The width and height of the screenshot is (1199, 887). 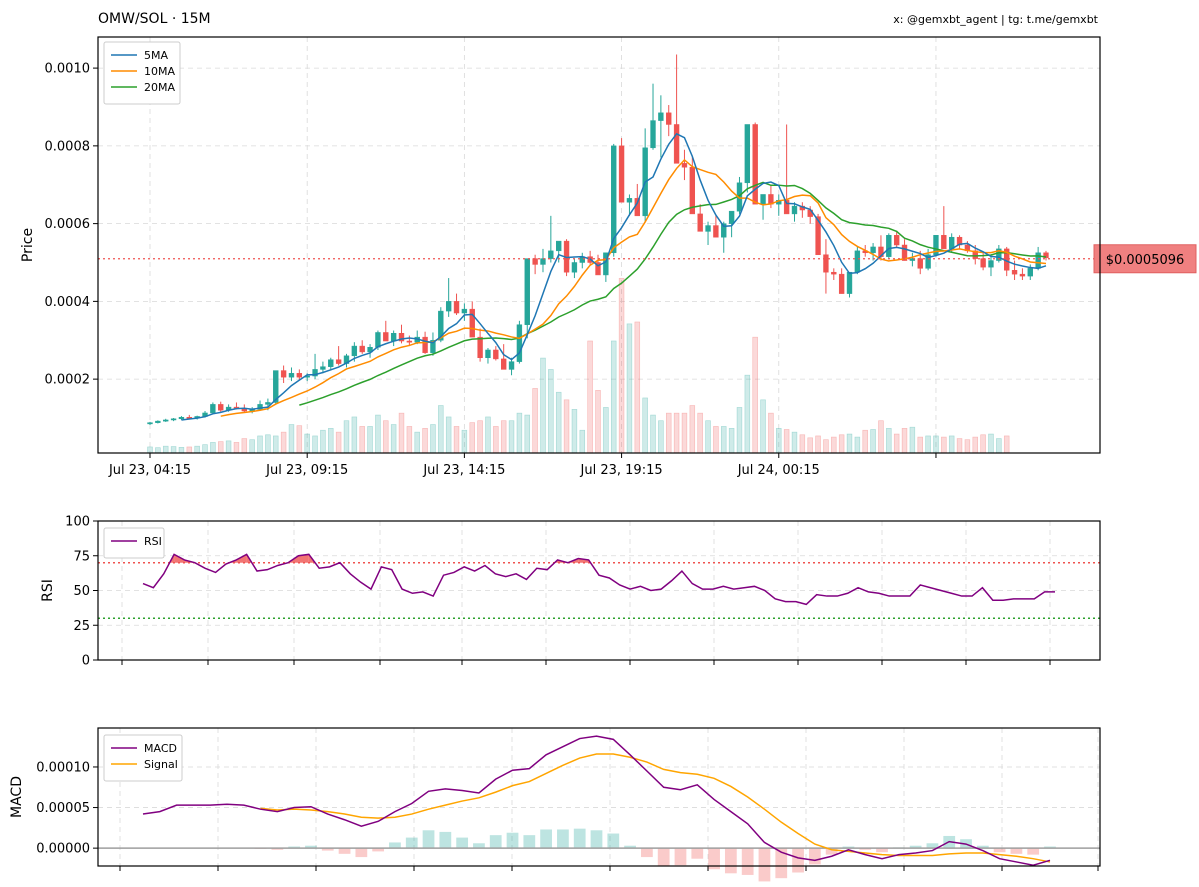 What do you see at coordinates (68, 146) in the screenshot?
I see `y-tick-label: 0.0008` at bounding box center [68, 146].